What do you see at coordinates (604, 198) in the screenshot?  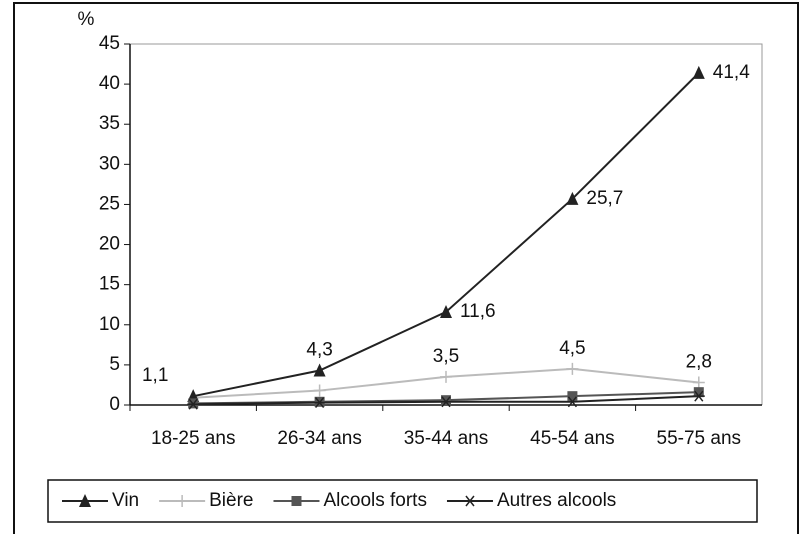 I see `data-label: 25,7` at bounding box center [604, 198].